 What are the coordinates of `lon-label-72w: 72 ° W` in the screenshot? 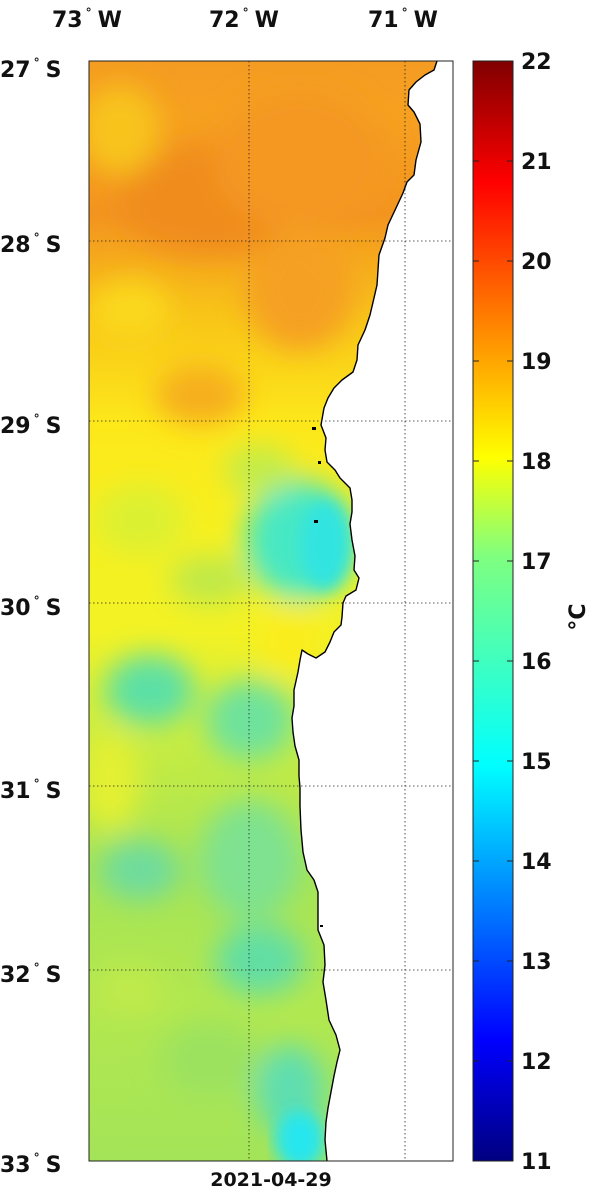 It's located at (244, 19).